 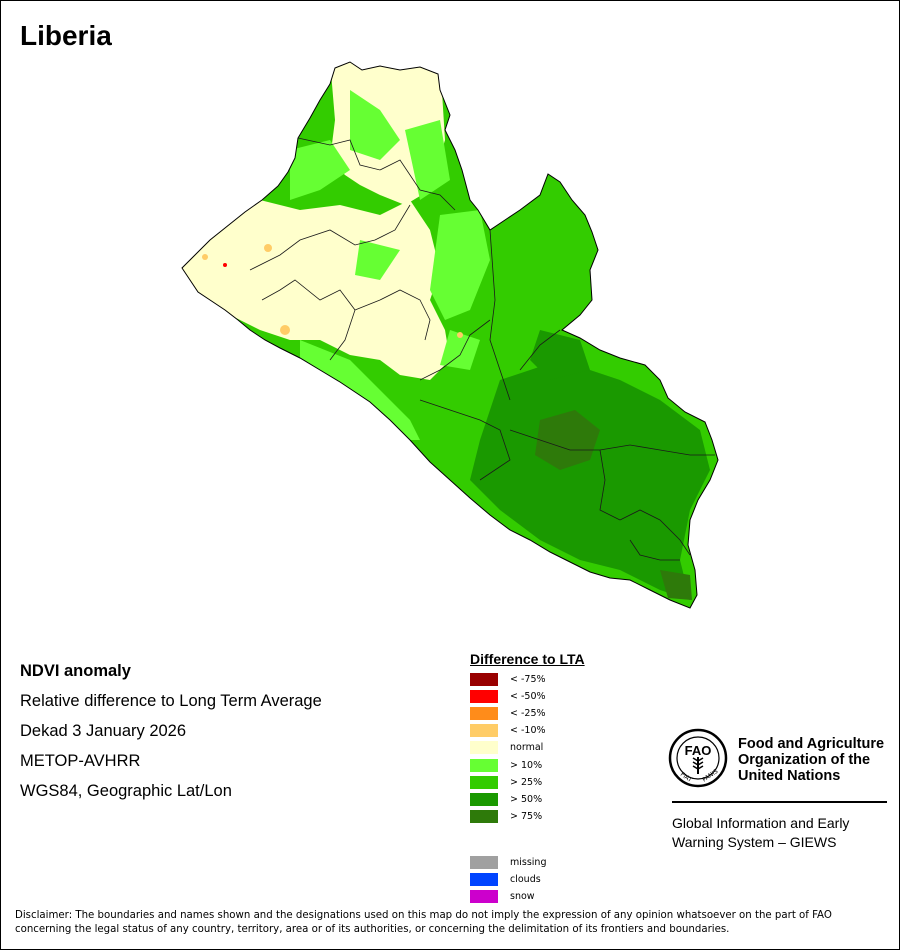 I want to click on legend-label: < -10%, so click(x=528, y=731).